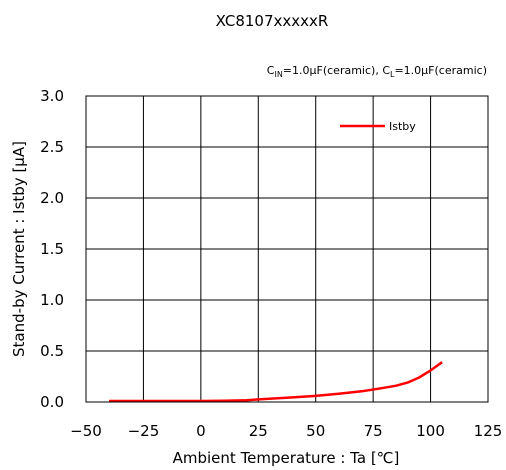  I want to click on measurement-conditions: CIN=1.0μF(ceramic), CL=1.0μF(ceramic), so click(377, 71).